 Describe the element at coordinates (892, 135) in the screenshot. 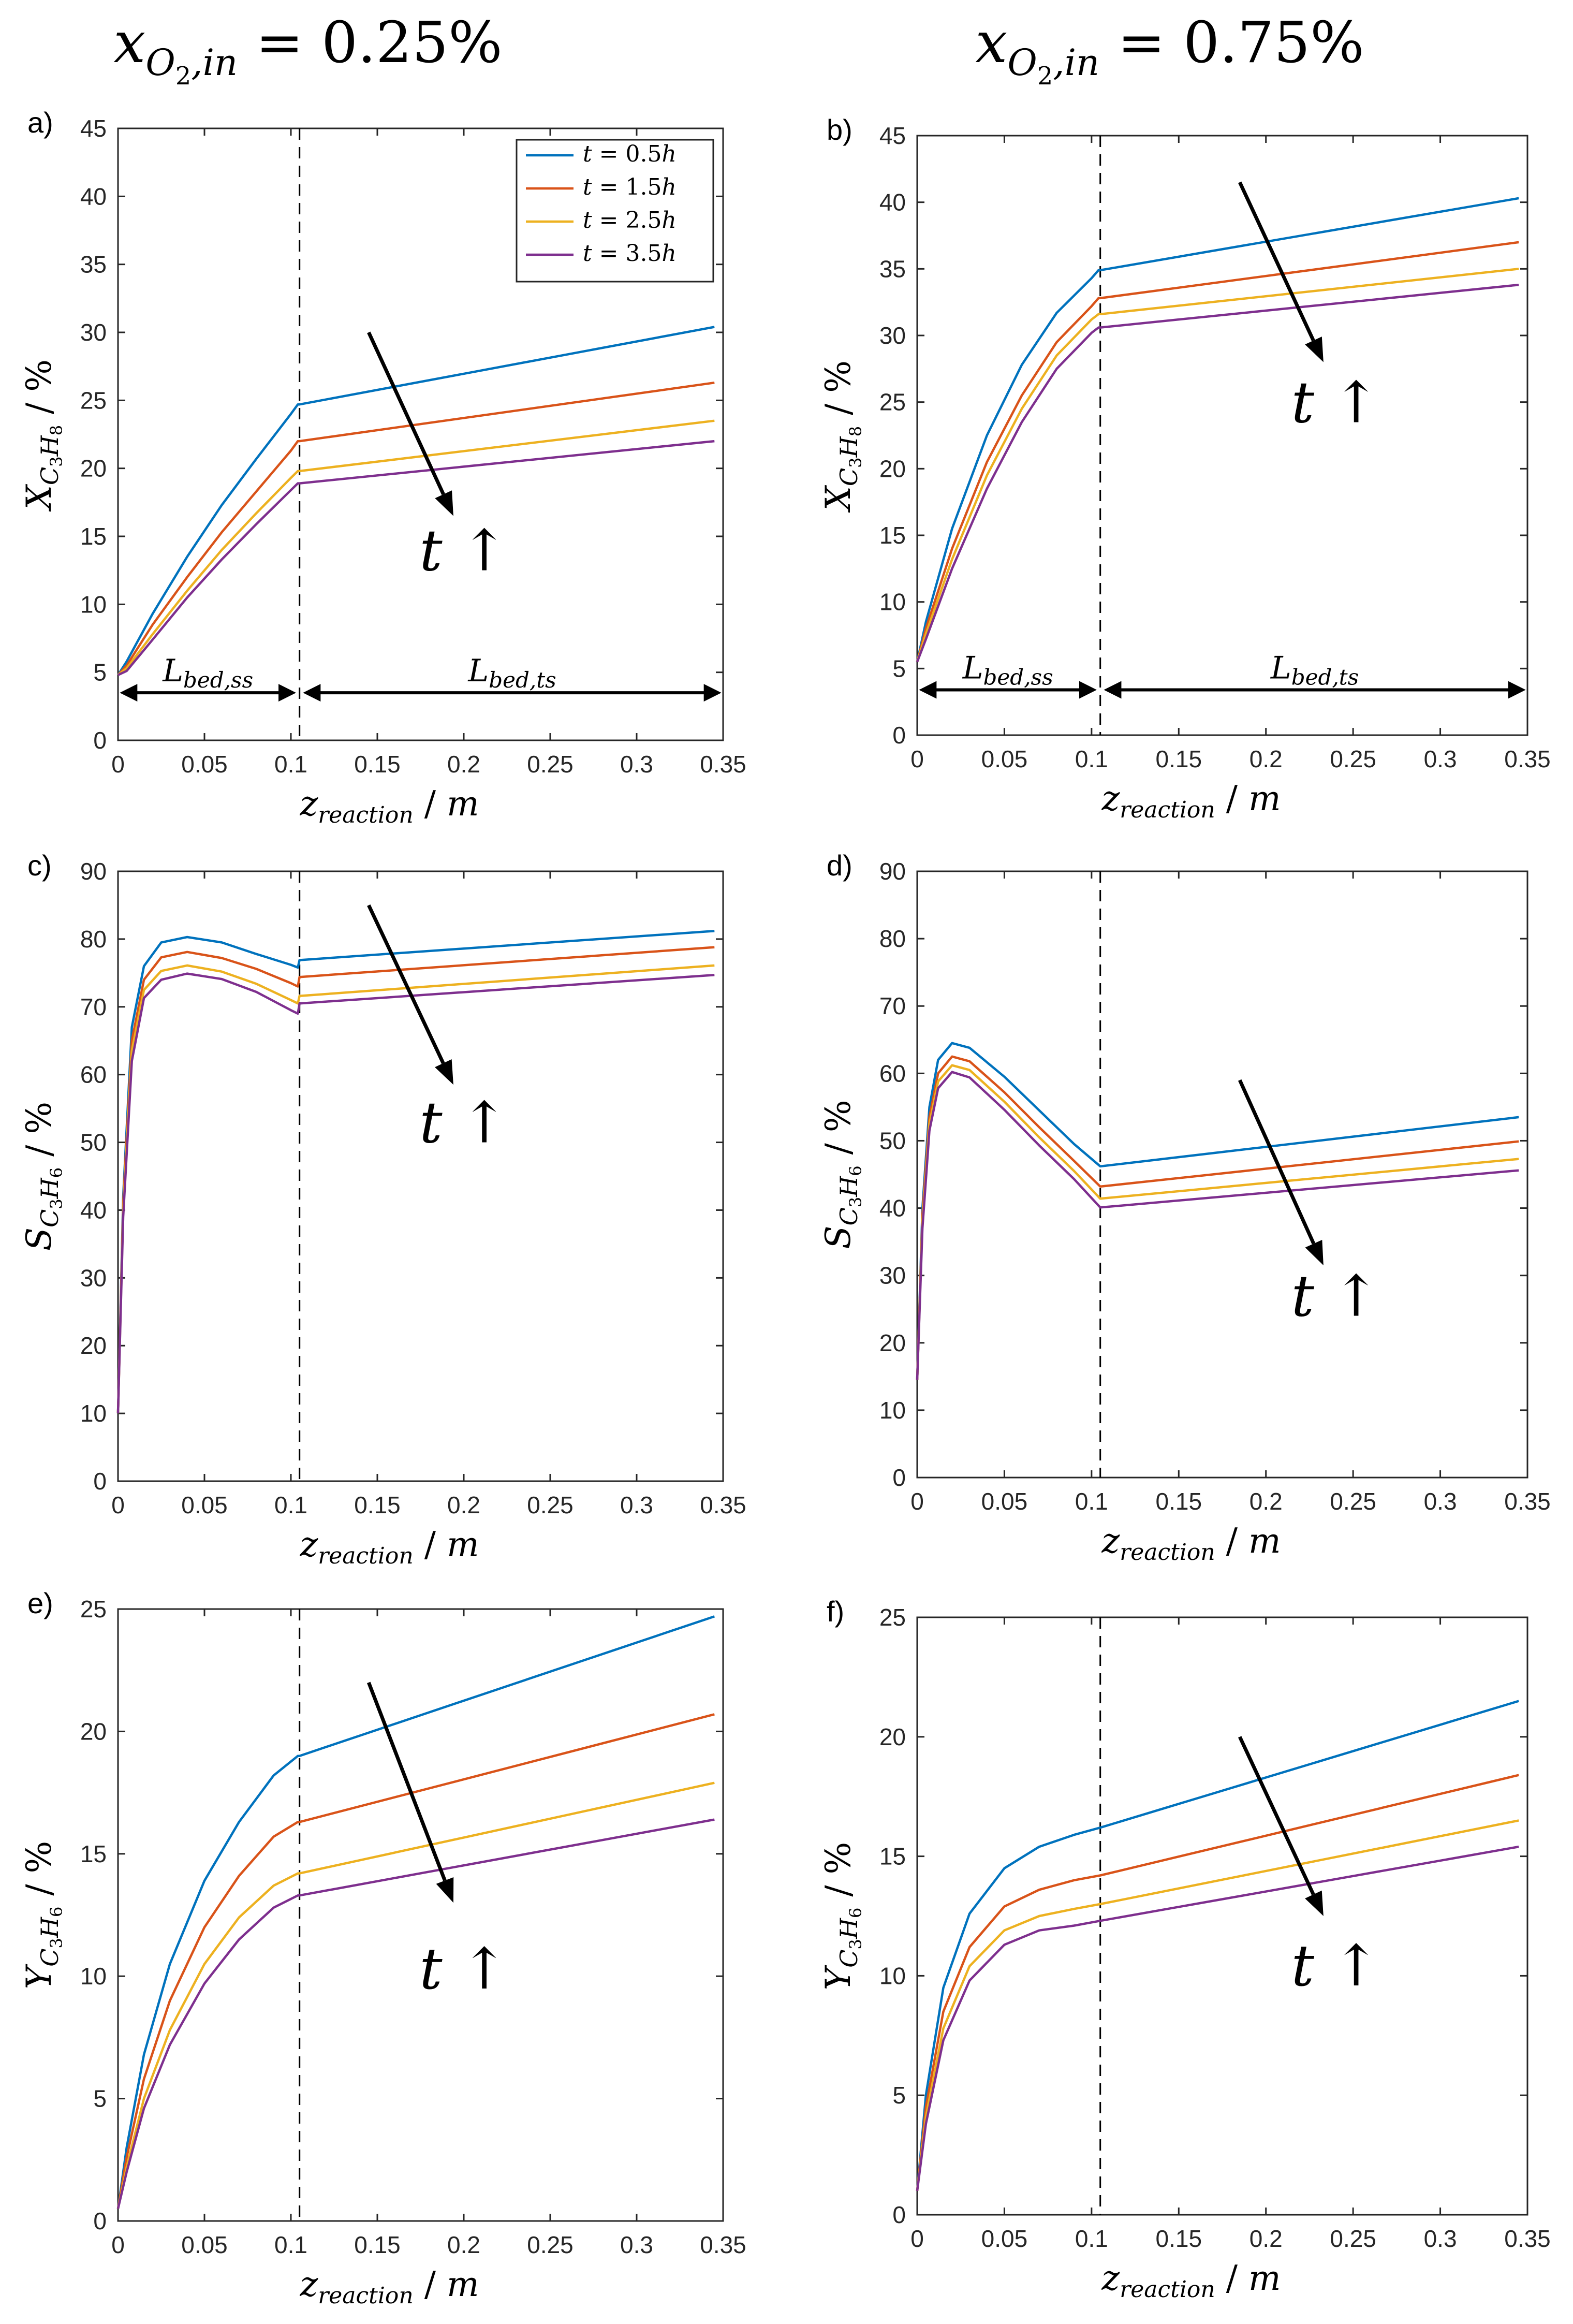

I see `y-tick-label: 45` at that location.